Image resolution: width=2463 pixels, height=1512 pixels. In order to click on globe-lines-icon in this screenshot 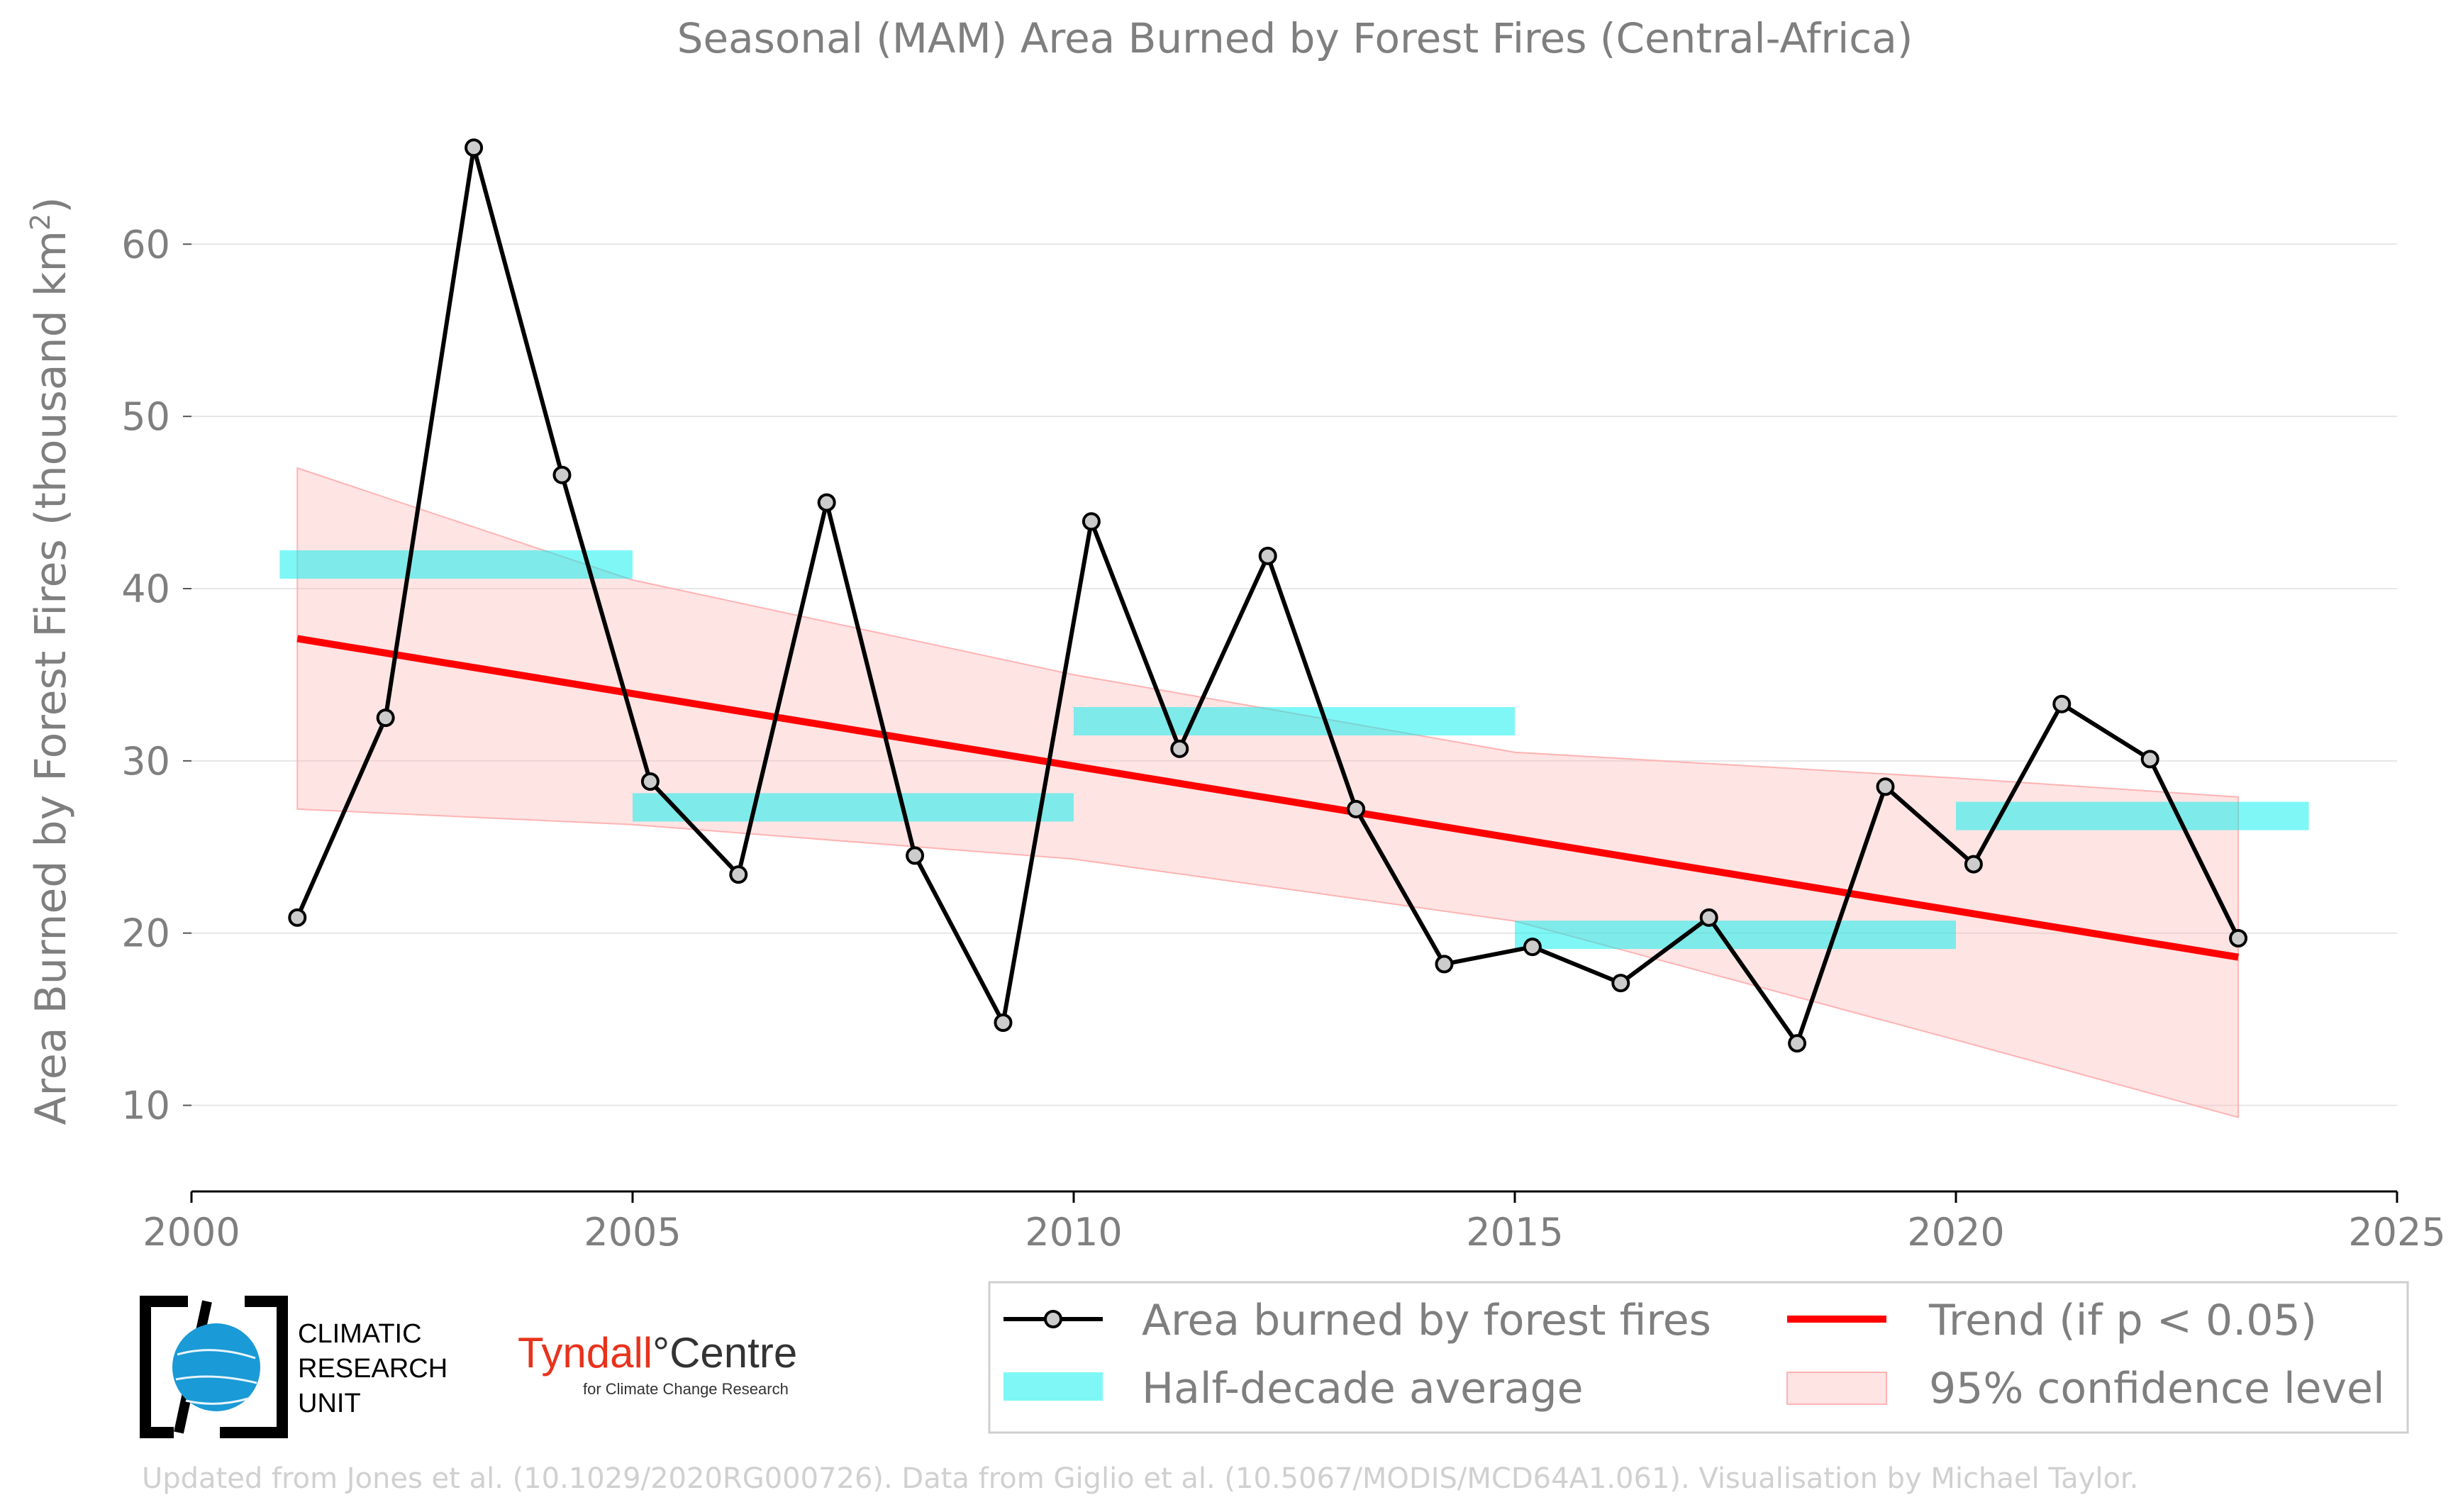, I will do `click(216, 1377)`.